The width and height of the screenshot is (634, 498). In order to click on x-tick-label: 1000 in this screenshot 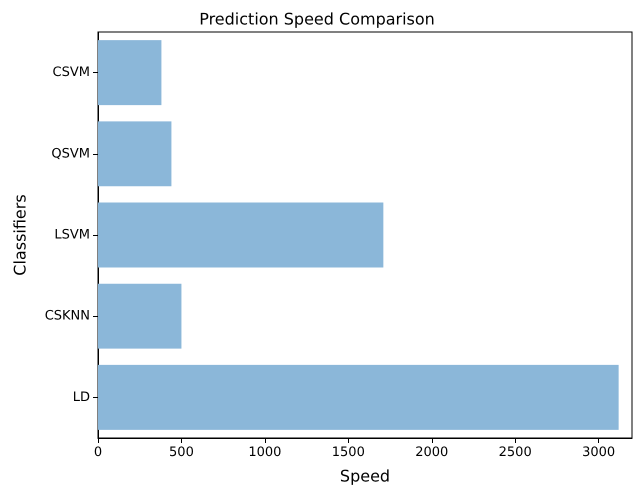, I will do `click(265, 452)`.